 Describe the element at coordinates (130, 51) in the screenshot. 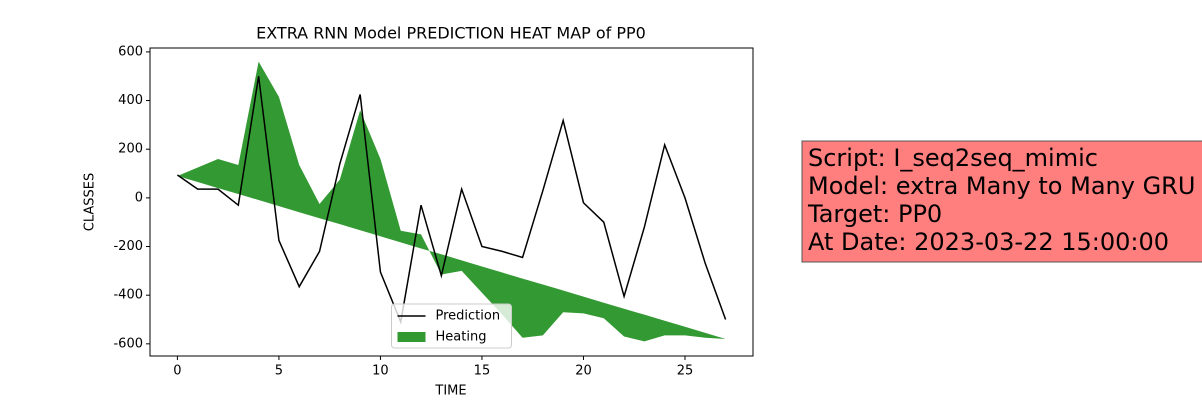

I see `y-tick-label: 600` at that location.